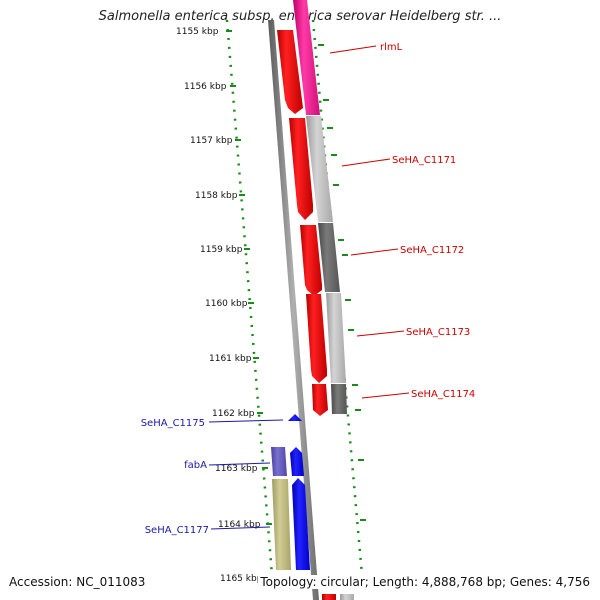 This screenshot has height=600, width=600. Describe the element at coordinates (301, 169) in the screenshot. I see `gene-feature-SeHA-C1171-forward` at that location.